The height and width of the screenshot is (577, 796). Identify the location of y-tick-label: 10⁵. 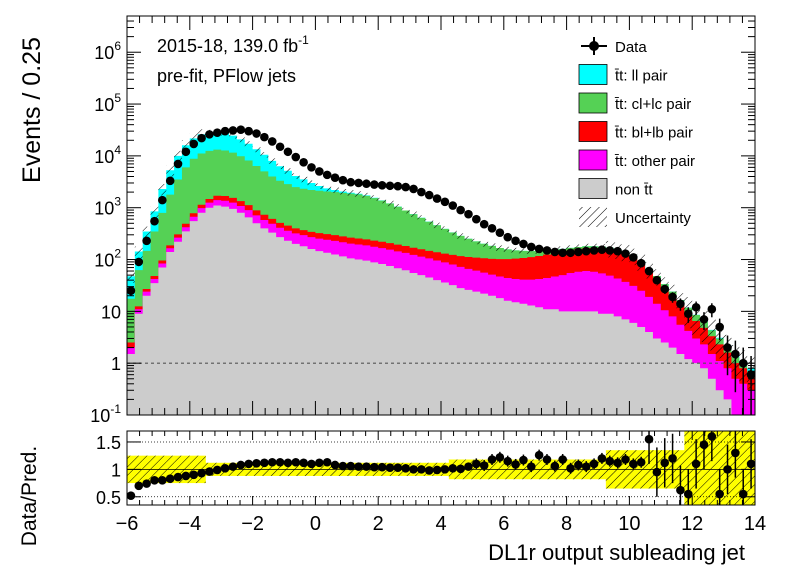
(107, 103).